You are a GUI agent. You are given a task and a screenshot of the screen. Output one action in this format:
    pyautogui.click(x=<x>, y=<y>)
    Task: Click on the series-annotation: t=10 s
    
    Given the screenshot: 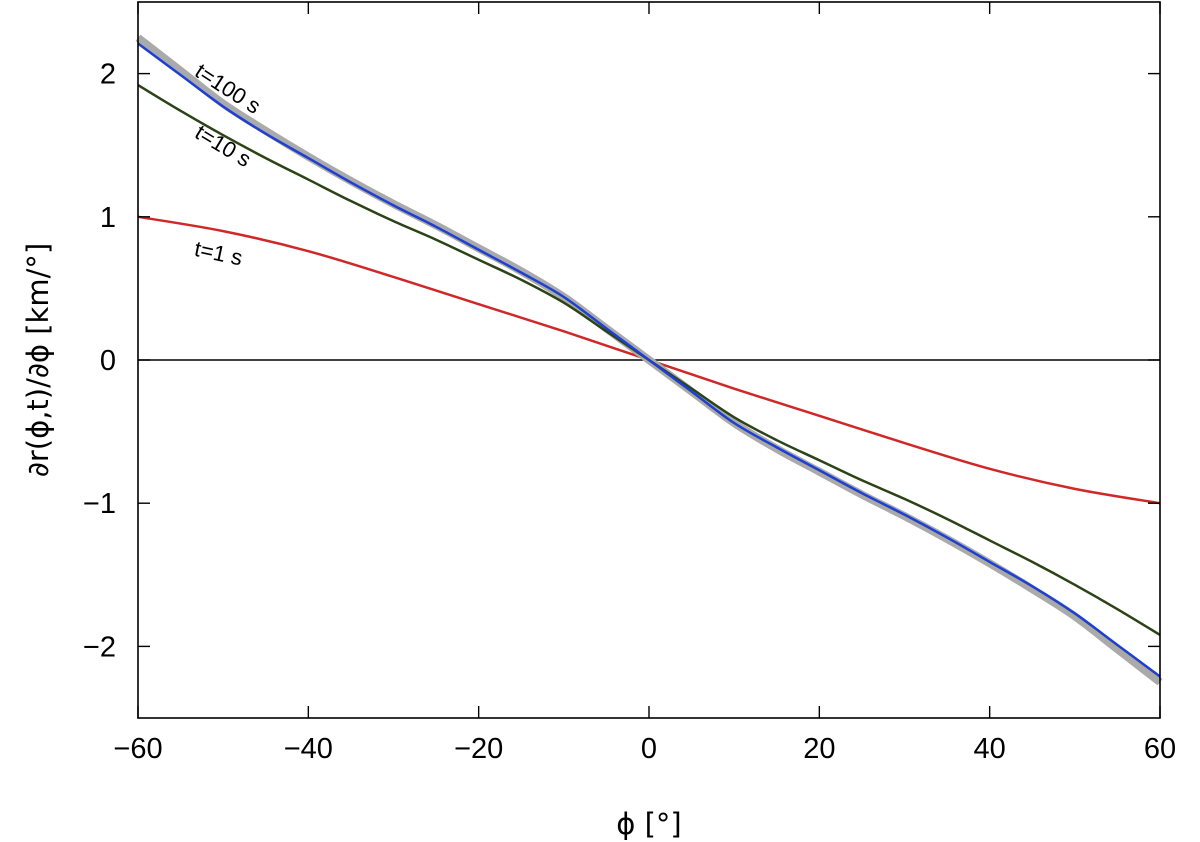 What is the action you would take?
    pyautogui.click(x=223, y=145)
    